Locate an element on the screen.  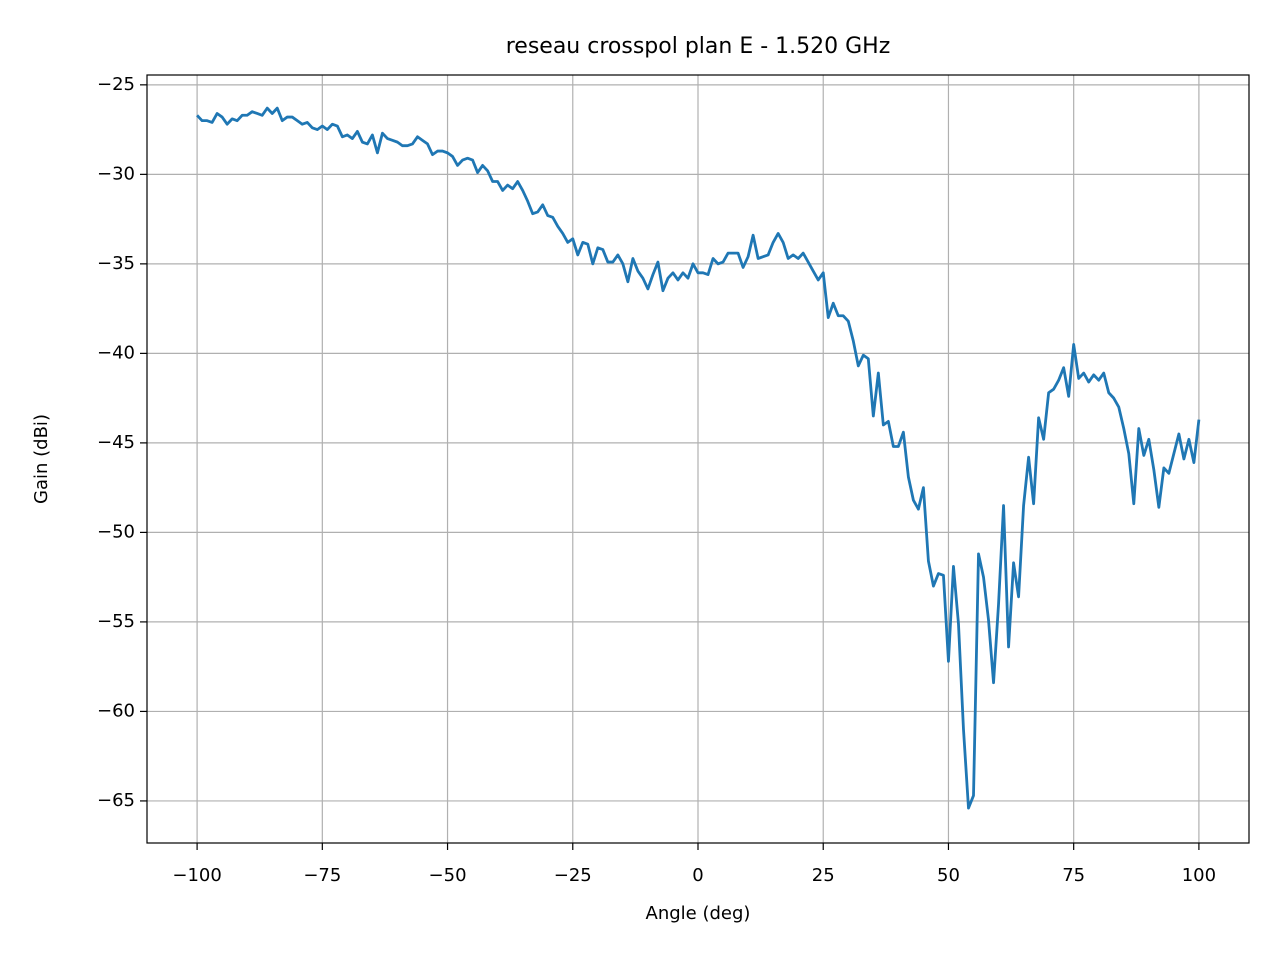
y-tick-label: −25 is located at coordinates (116, 84).